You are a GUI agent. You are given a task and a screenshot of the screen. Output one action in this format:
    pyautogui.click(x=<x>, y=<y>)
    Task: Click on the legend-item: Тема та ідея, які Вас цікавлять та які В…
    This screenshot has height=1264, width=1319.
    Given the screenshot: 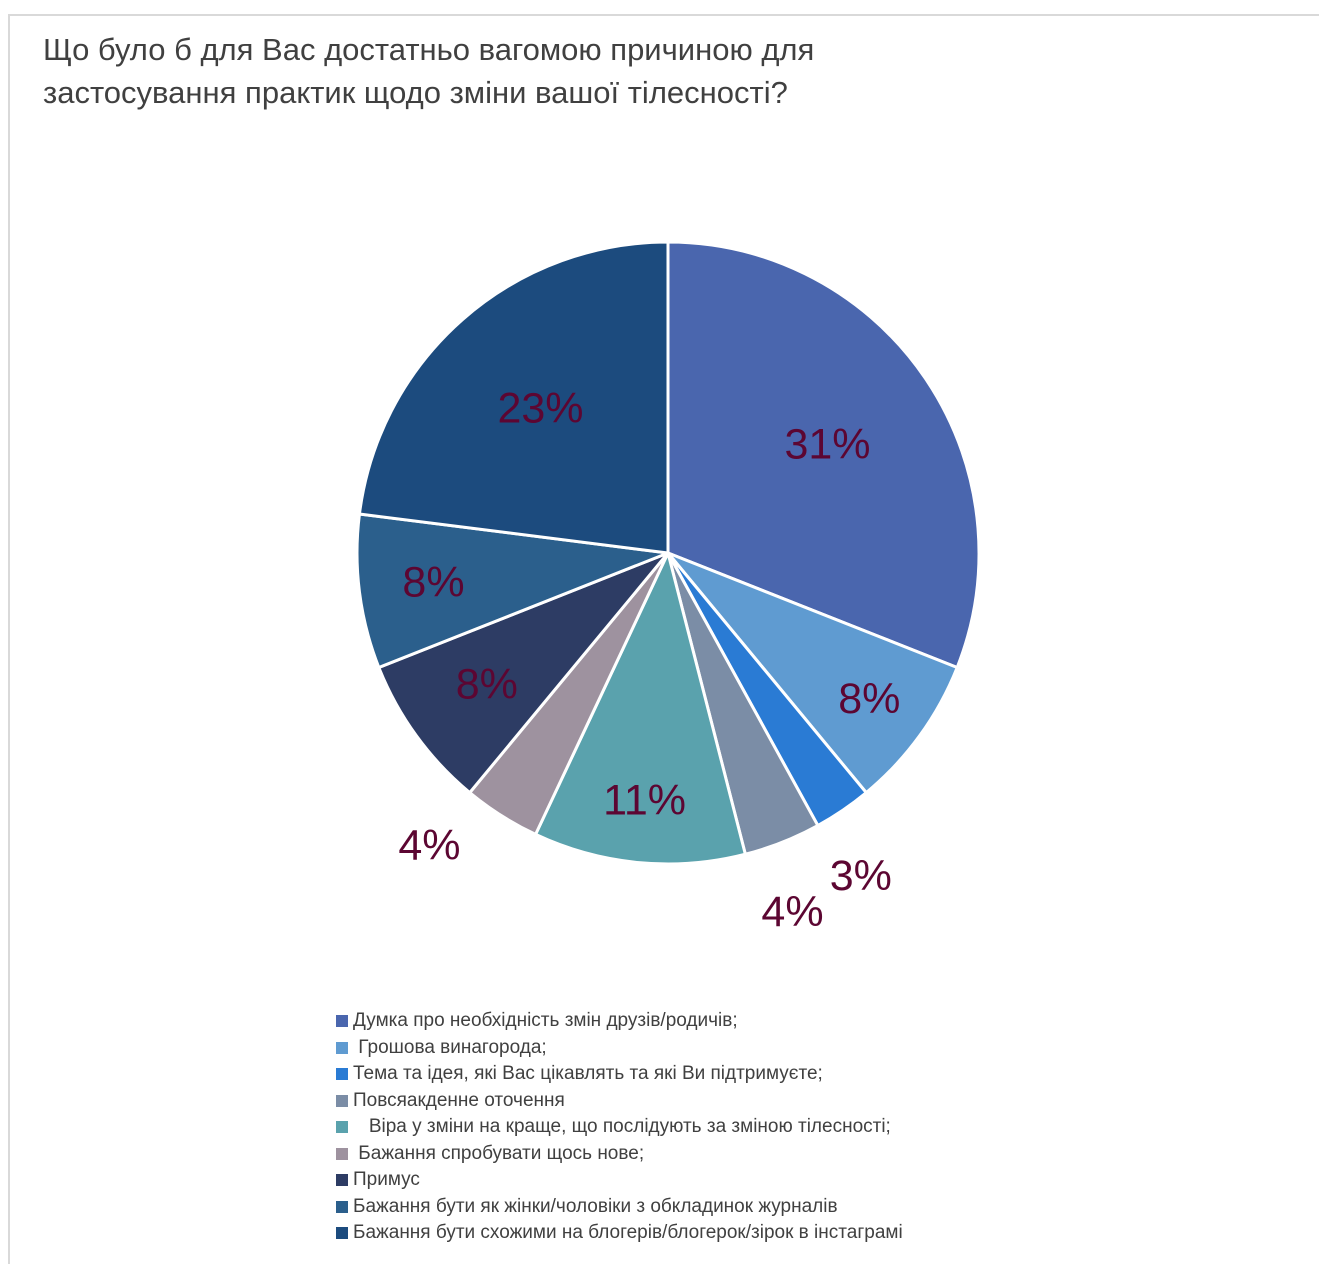 What is the action you would take?
    pyautogui.click(x=786, y=1074)
    